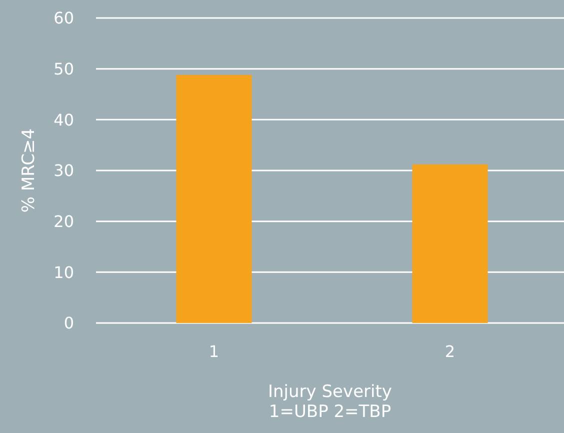 The height and width of the screenshot is (433, 564). I want to click on y-tick-label: 50, so click(64, 68).